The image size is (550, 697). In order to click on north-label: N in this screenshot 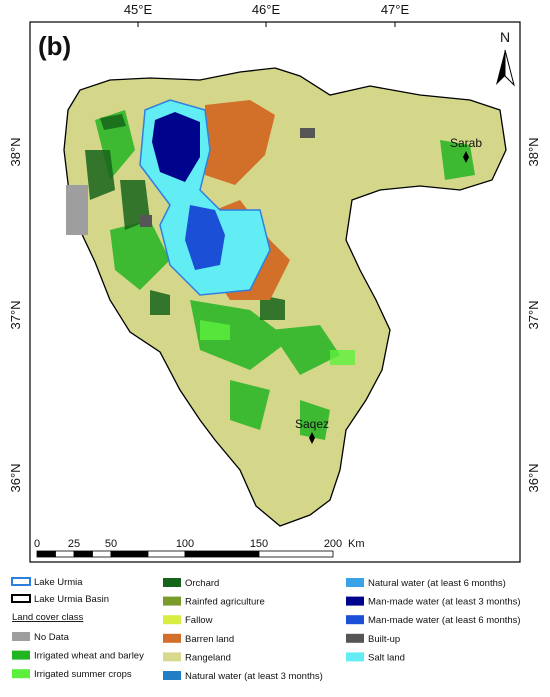, I will do `click(505, 37)`.